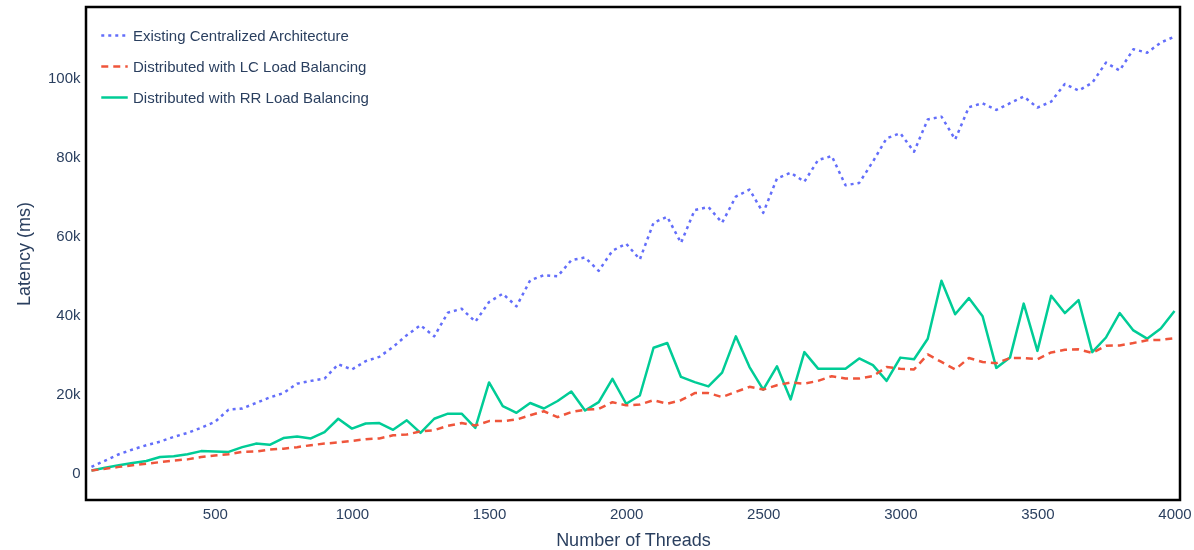 The image size is (1194, 550). What do you see at coordinates (64, 78) in the screenshot?
I see `y-tick-label: 100k` at bounding box center [64, 78].